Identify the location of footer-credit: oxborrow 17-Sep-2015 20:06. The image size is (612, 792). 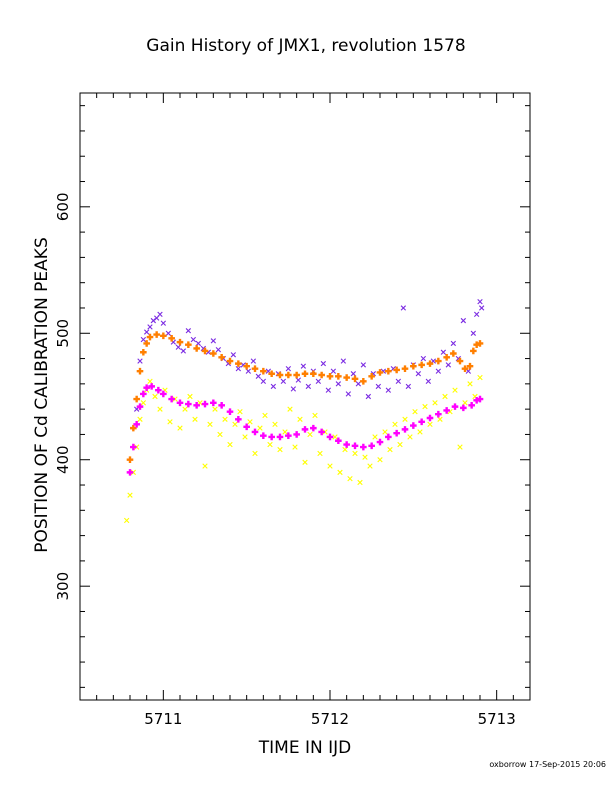
(547, 764).